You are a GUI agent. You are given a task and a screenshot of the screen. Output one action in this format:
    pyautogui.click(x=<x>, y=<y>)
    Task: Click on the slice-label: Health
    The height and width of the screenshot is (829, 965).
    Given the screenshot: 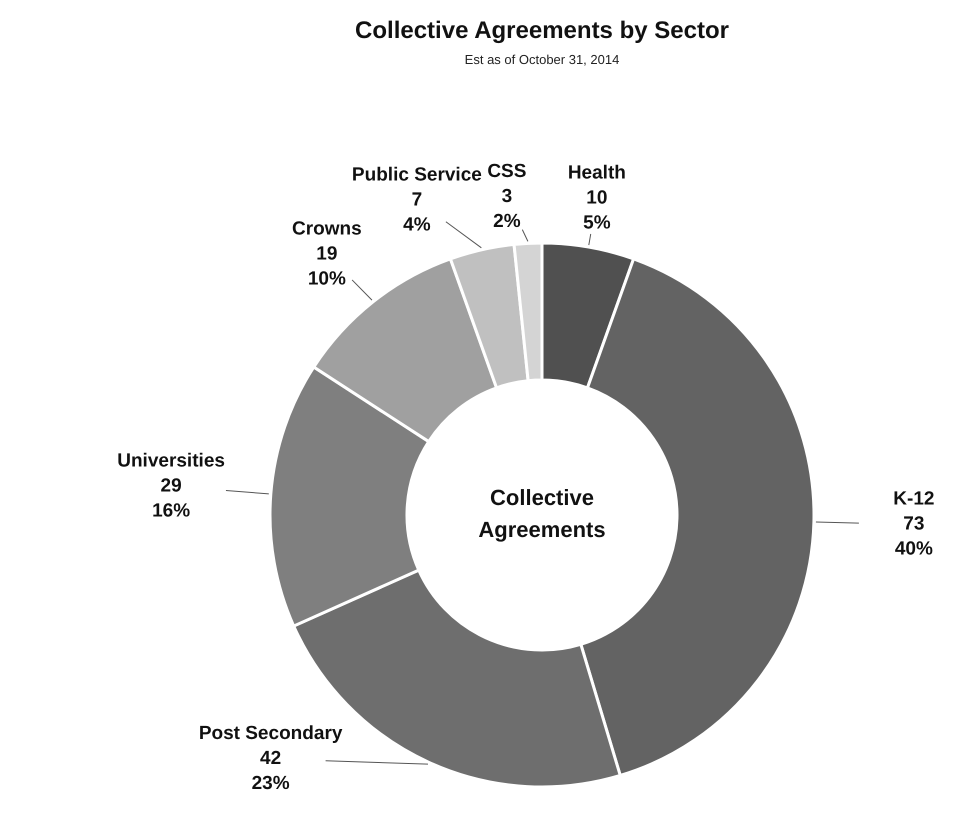 What is the action you would take?
    pyautogui.click(x=597, y=173)
    